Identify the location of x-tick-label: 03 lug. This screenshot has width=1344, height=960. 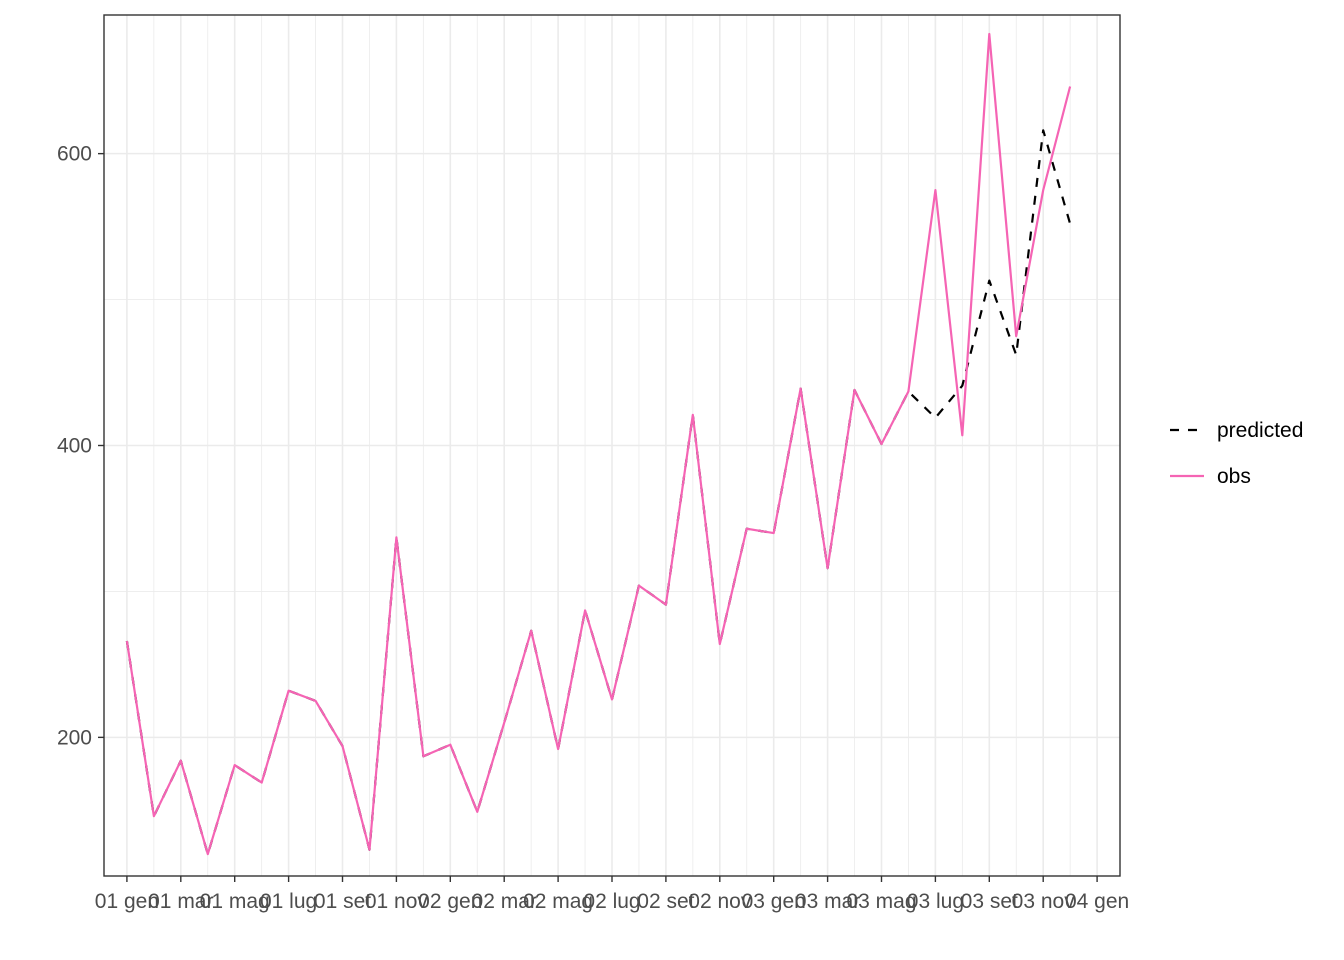
(935, 901).